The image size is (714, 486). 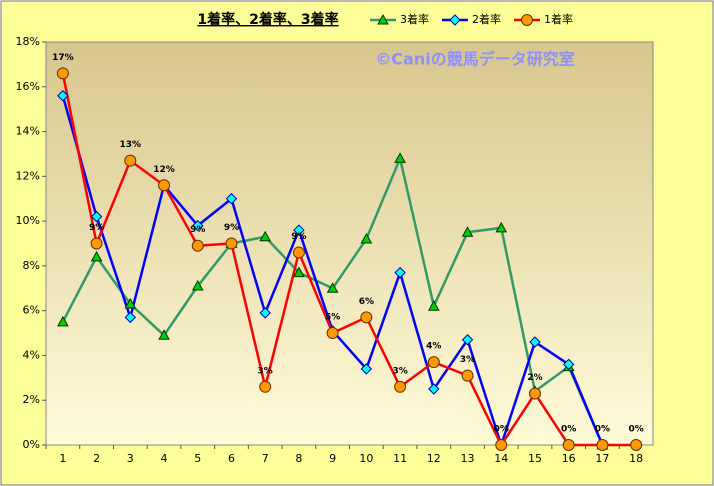 What do you see at coordinates (534, 378) in the screenshot?
I see `data-label: 2%` at bounding box center [534, 378].